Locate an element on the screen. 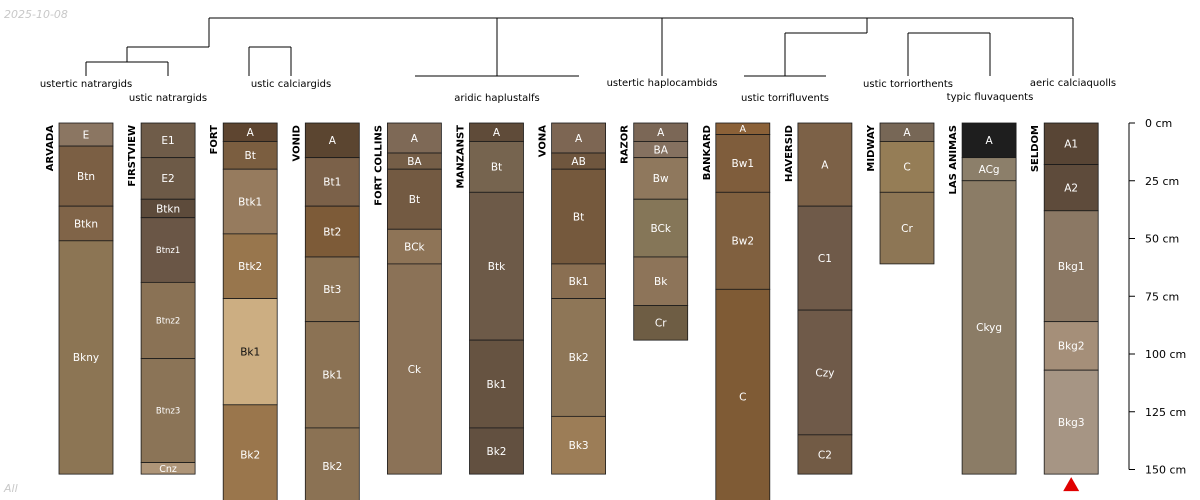  profile-name: BANKARD is located at coordinates (707, 152).